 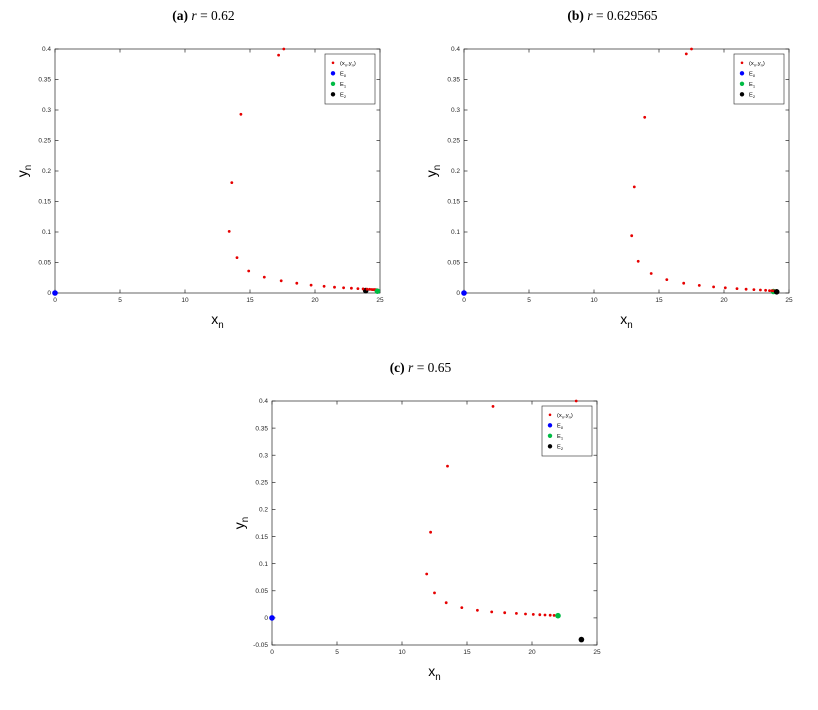 I want to click on figure-b-param: r, so click(x=590, y=15).